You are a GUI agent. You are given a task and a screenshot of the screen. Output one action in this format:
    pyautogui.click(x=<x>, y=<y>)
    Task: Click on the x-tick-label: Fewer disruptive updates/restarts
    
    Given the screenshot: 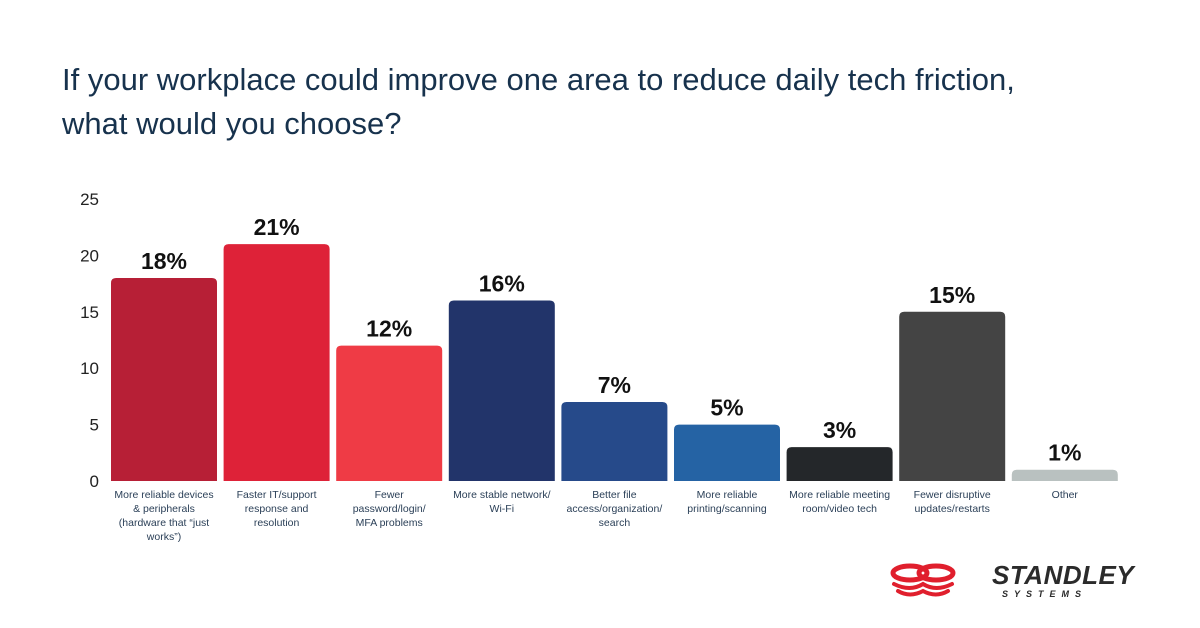 What is the action you would take?
    pyautogui.click(x=952, y=502)
    